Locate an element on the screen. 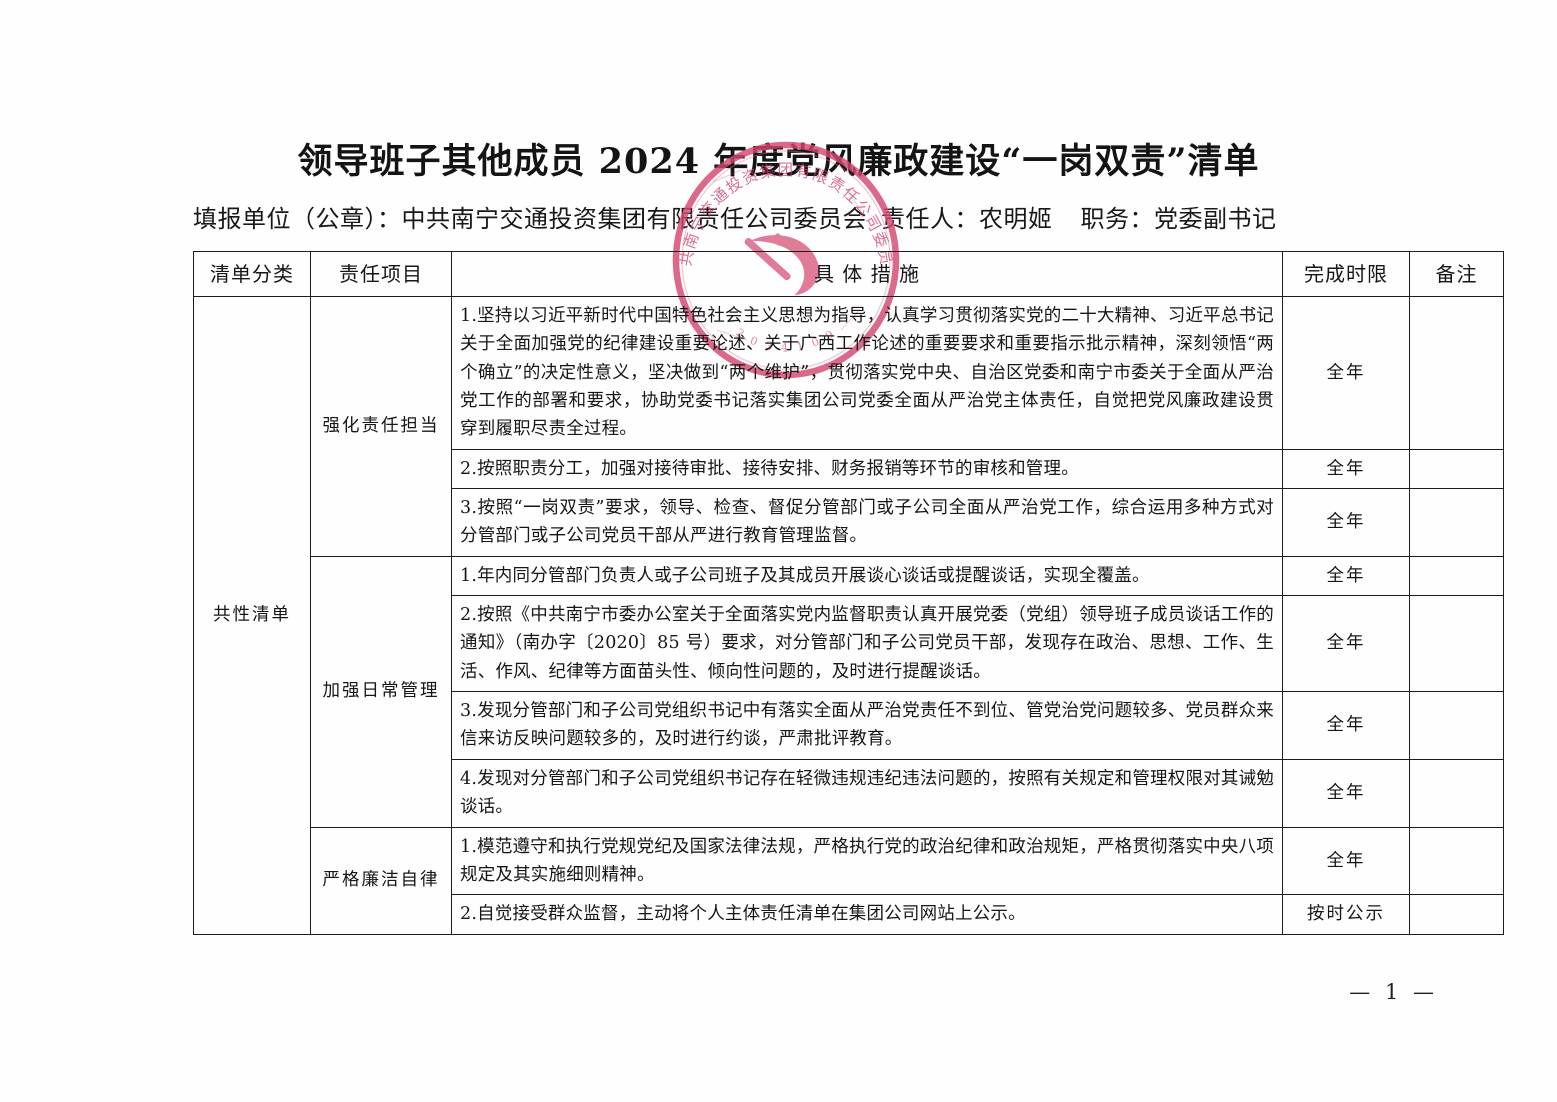  cell-item: 加强日常管理 is located at coordinates (381, 691).